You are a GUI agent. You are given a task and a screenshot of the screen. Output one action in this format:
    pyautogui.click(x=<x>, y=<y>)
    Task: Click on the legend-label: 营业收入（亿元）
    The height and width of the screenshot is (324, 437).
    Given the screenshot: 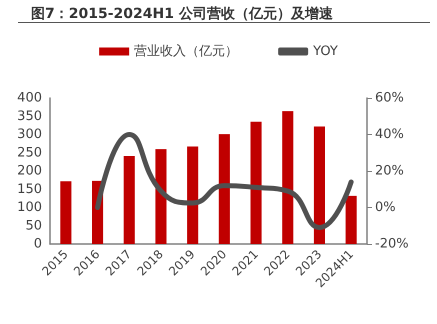 What is the action you would take?
    pyautogui.click(x=186, y=51)
    